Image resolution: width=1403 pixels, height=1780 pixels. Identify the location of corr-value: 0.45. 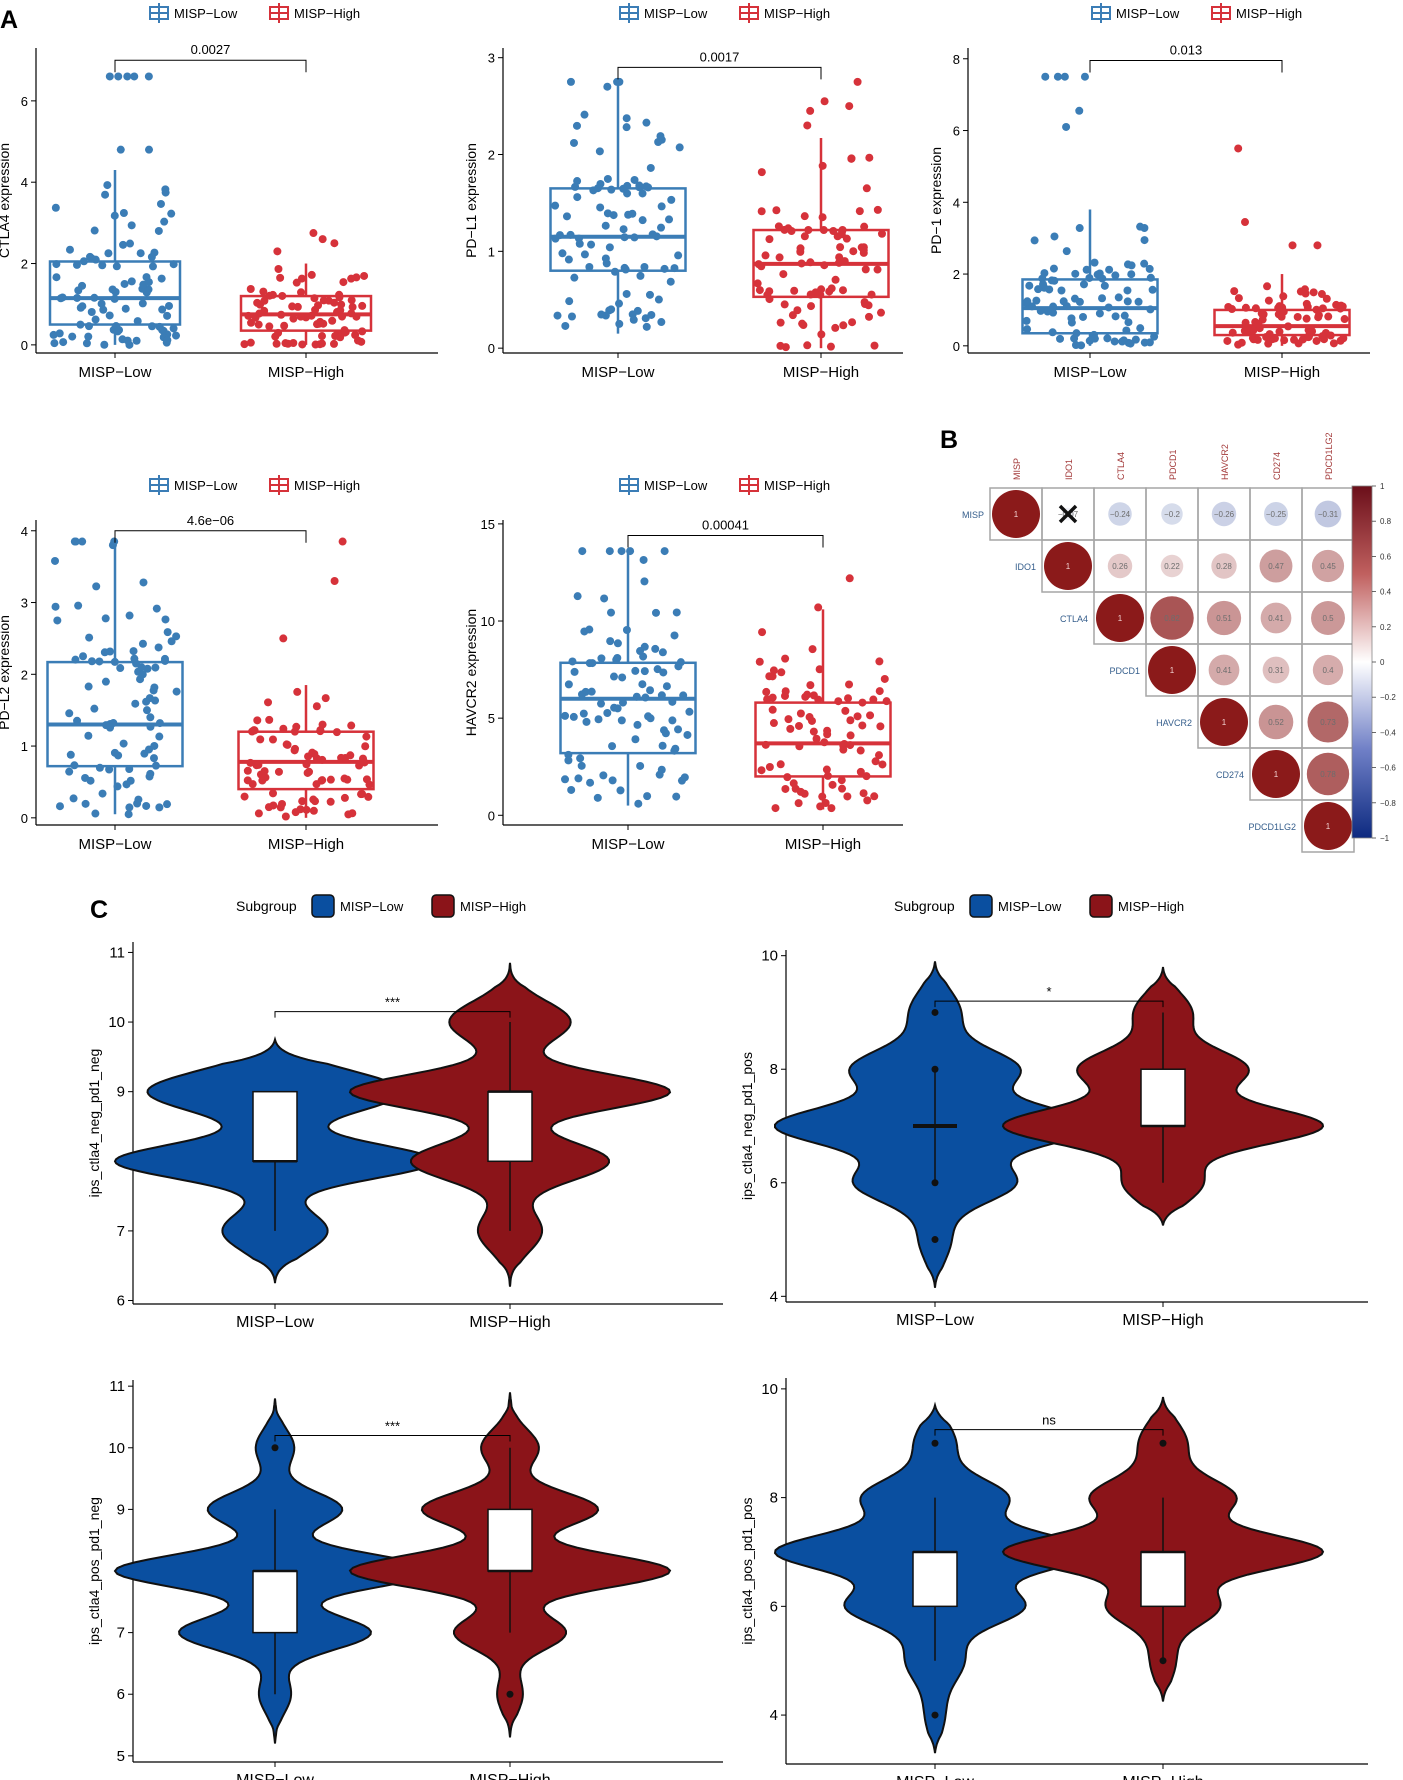
(1328, 566).